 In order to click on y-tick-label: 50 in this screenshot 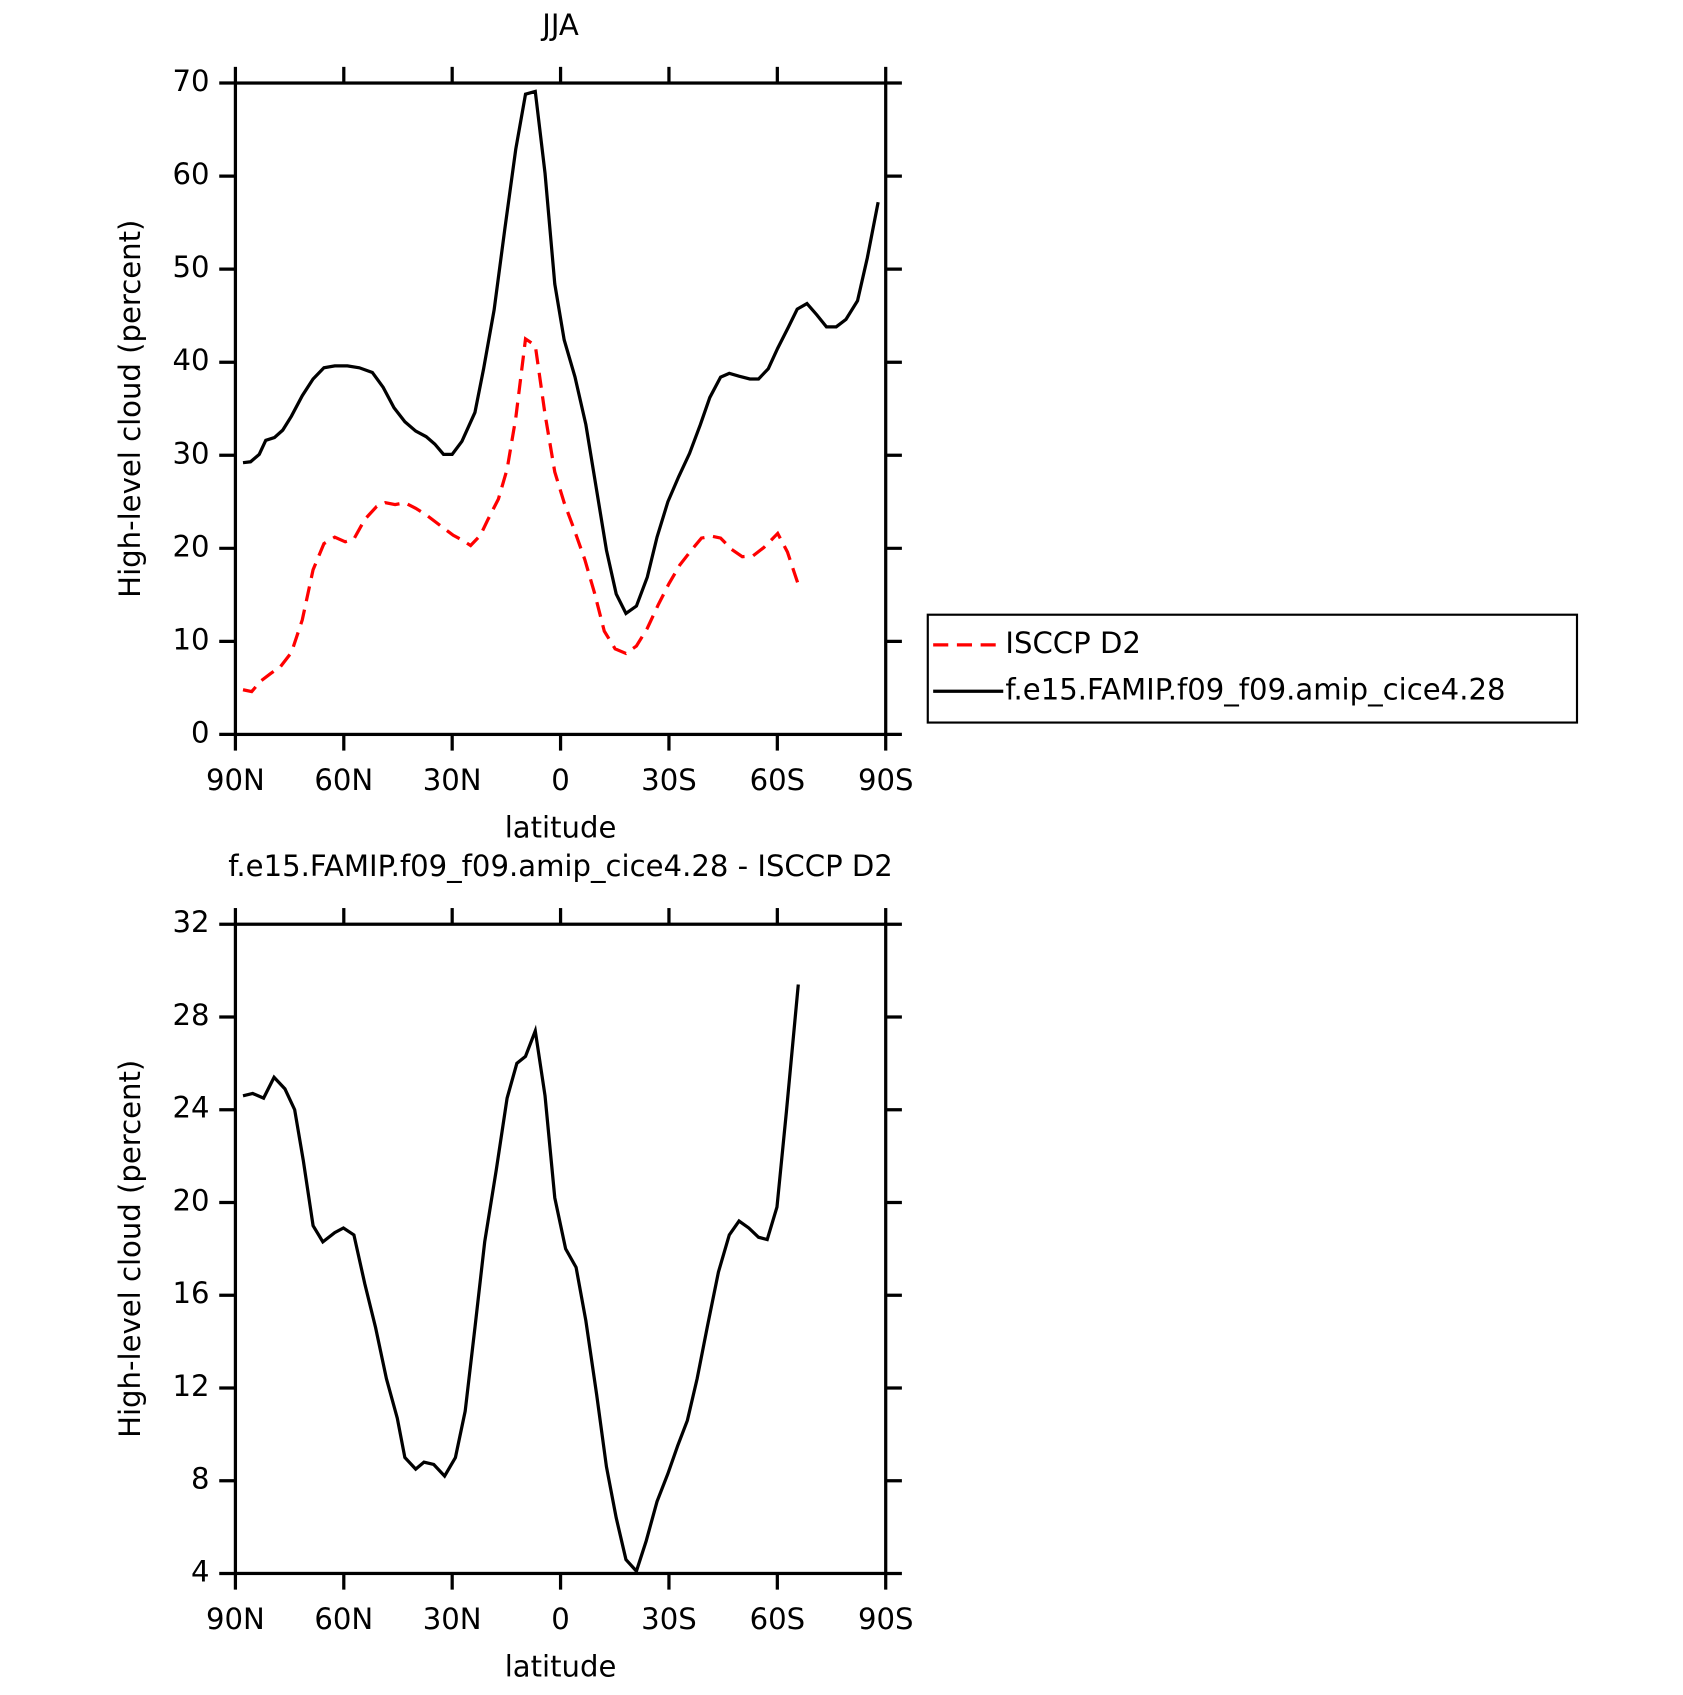, I will do `click(190, 267)`.